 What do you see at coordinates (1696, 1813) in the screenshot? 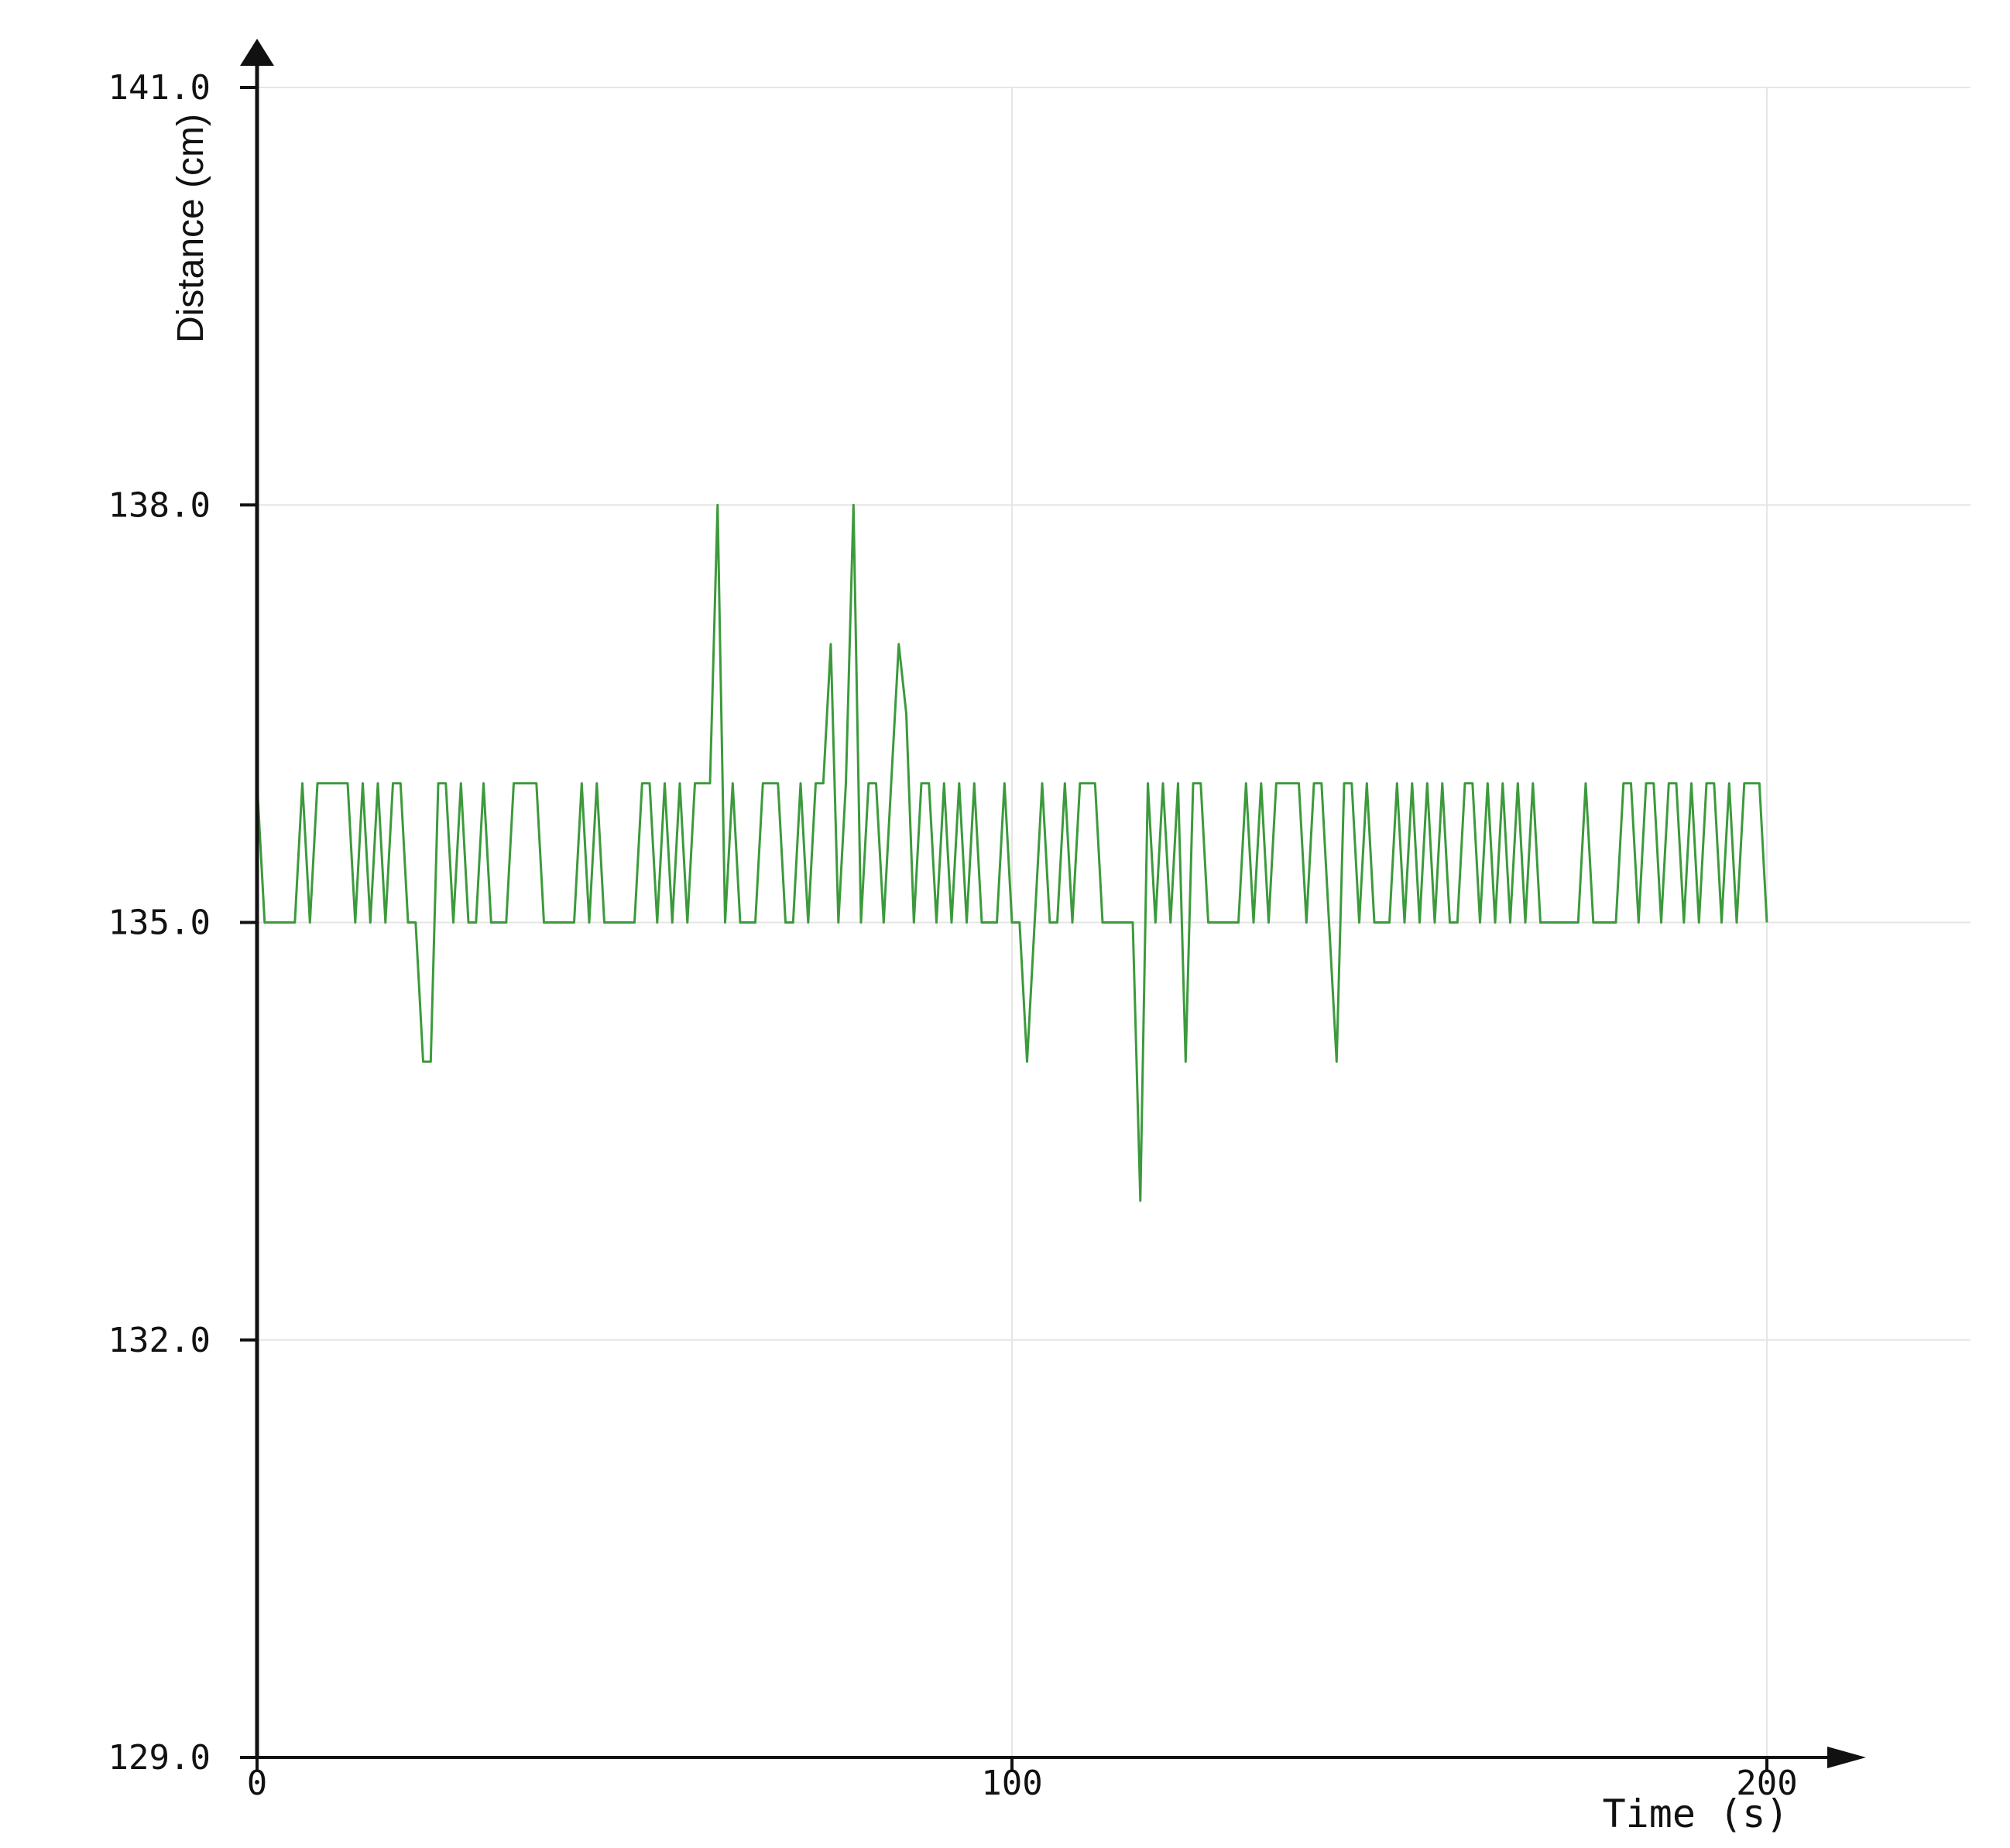
I see `x-axis-title: Time (s)` at bounding box center [1696, 1813].